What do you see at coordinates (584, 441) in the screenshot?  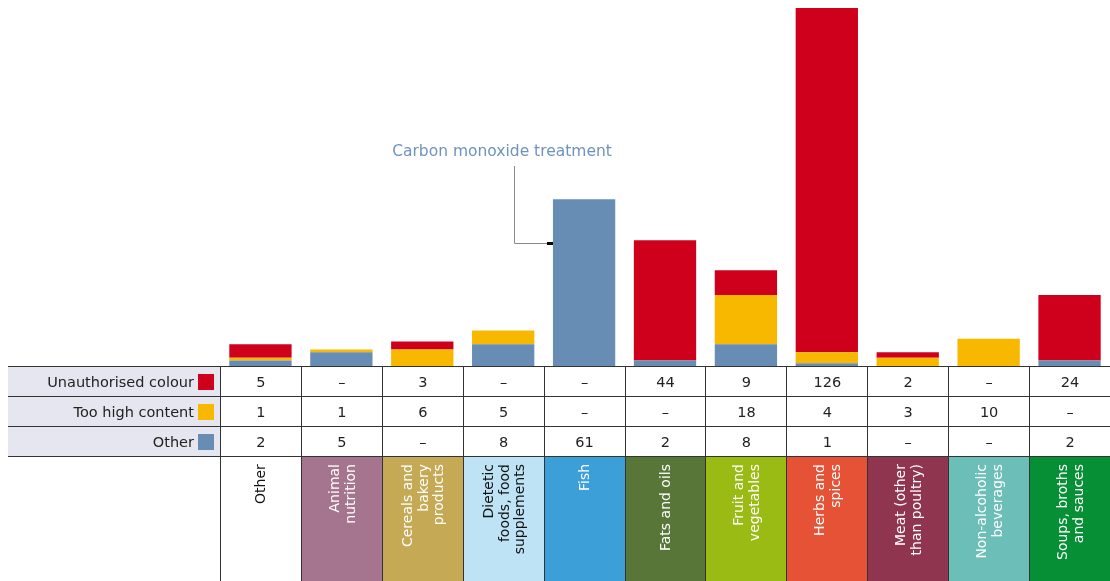 I see `data-label: 61` at bounding box center [584, 441].